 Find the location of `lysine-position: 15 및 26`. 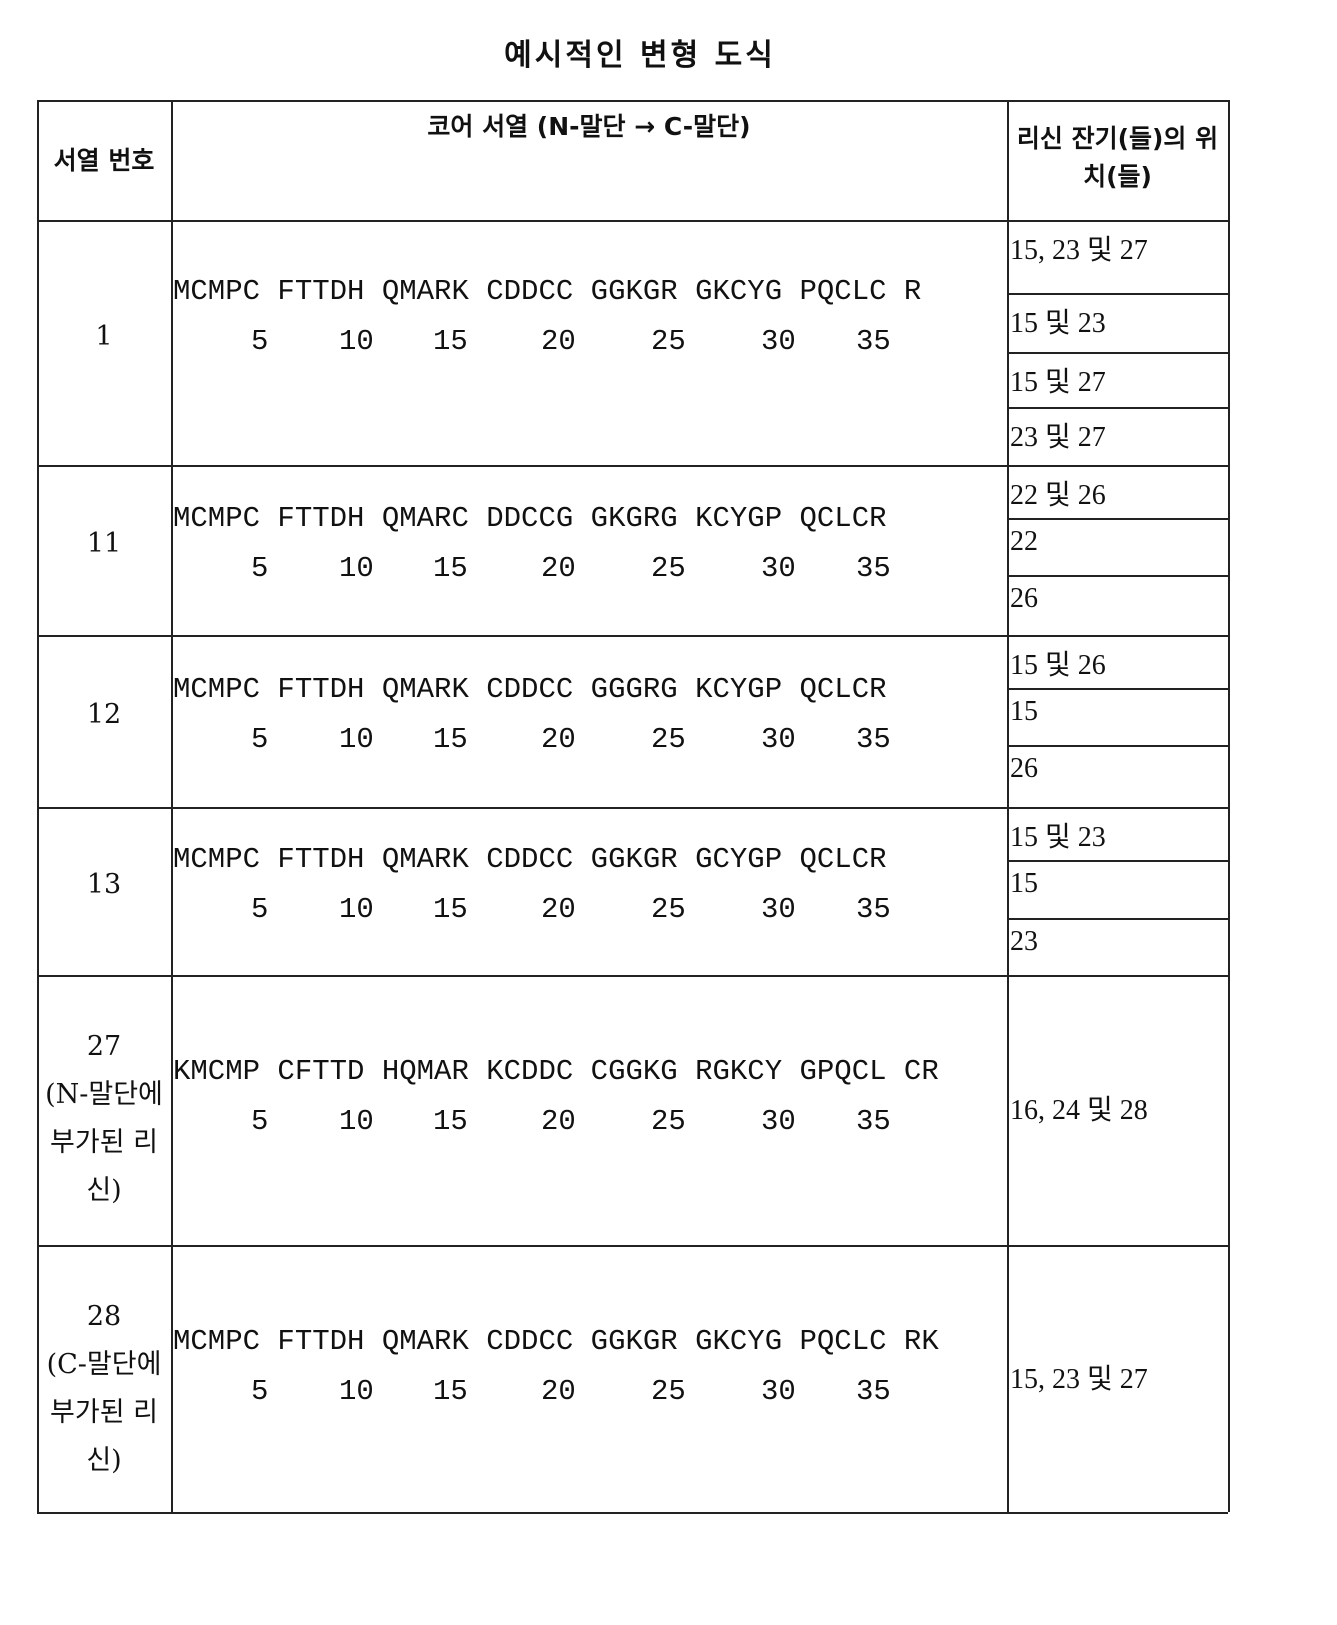

lysine-position: 15 및 26 is located at coordinates (1058, 663).